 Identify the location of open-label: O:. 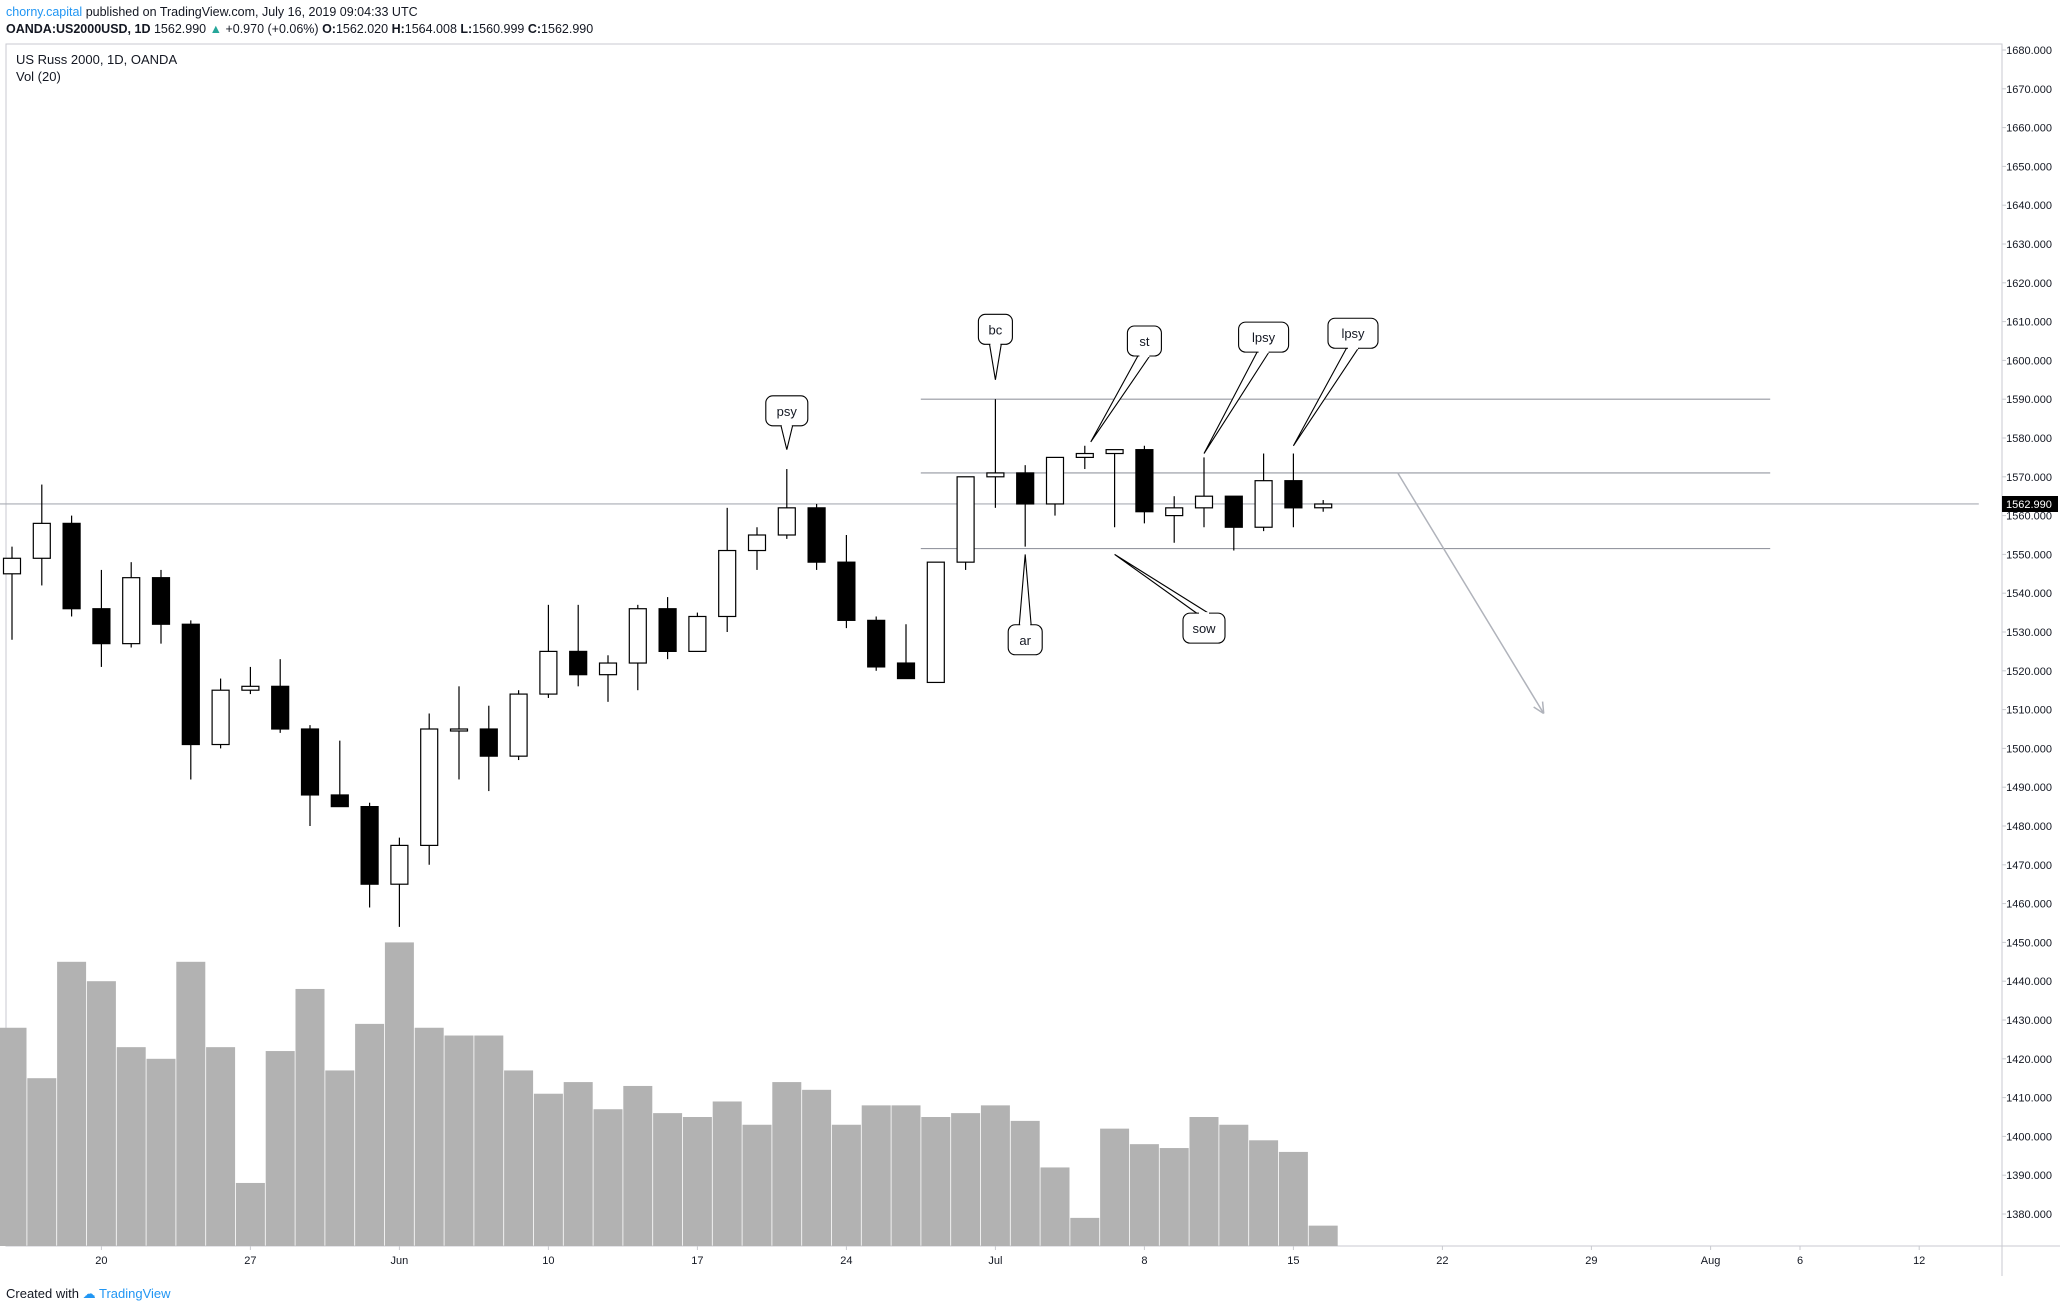
(329, 29).